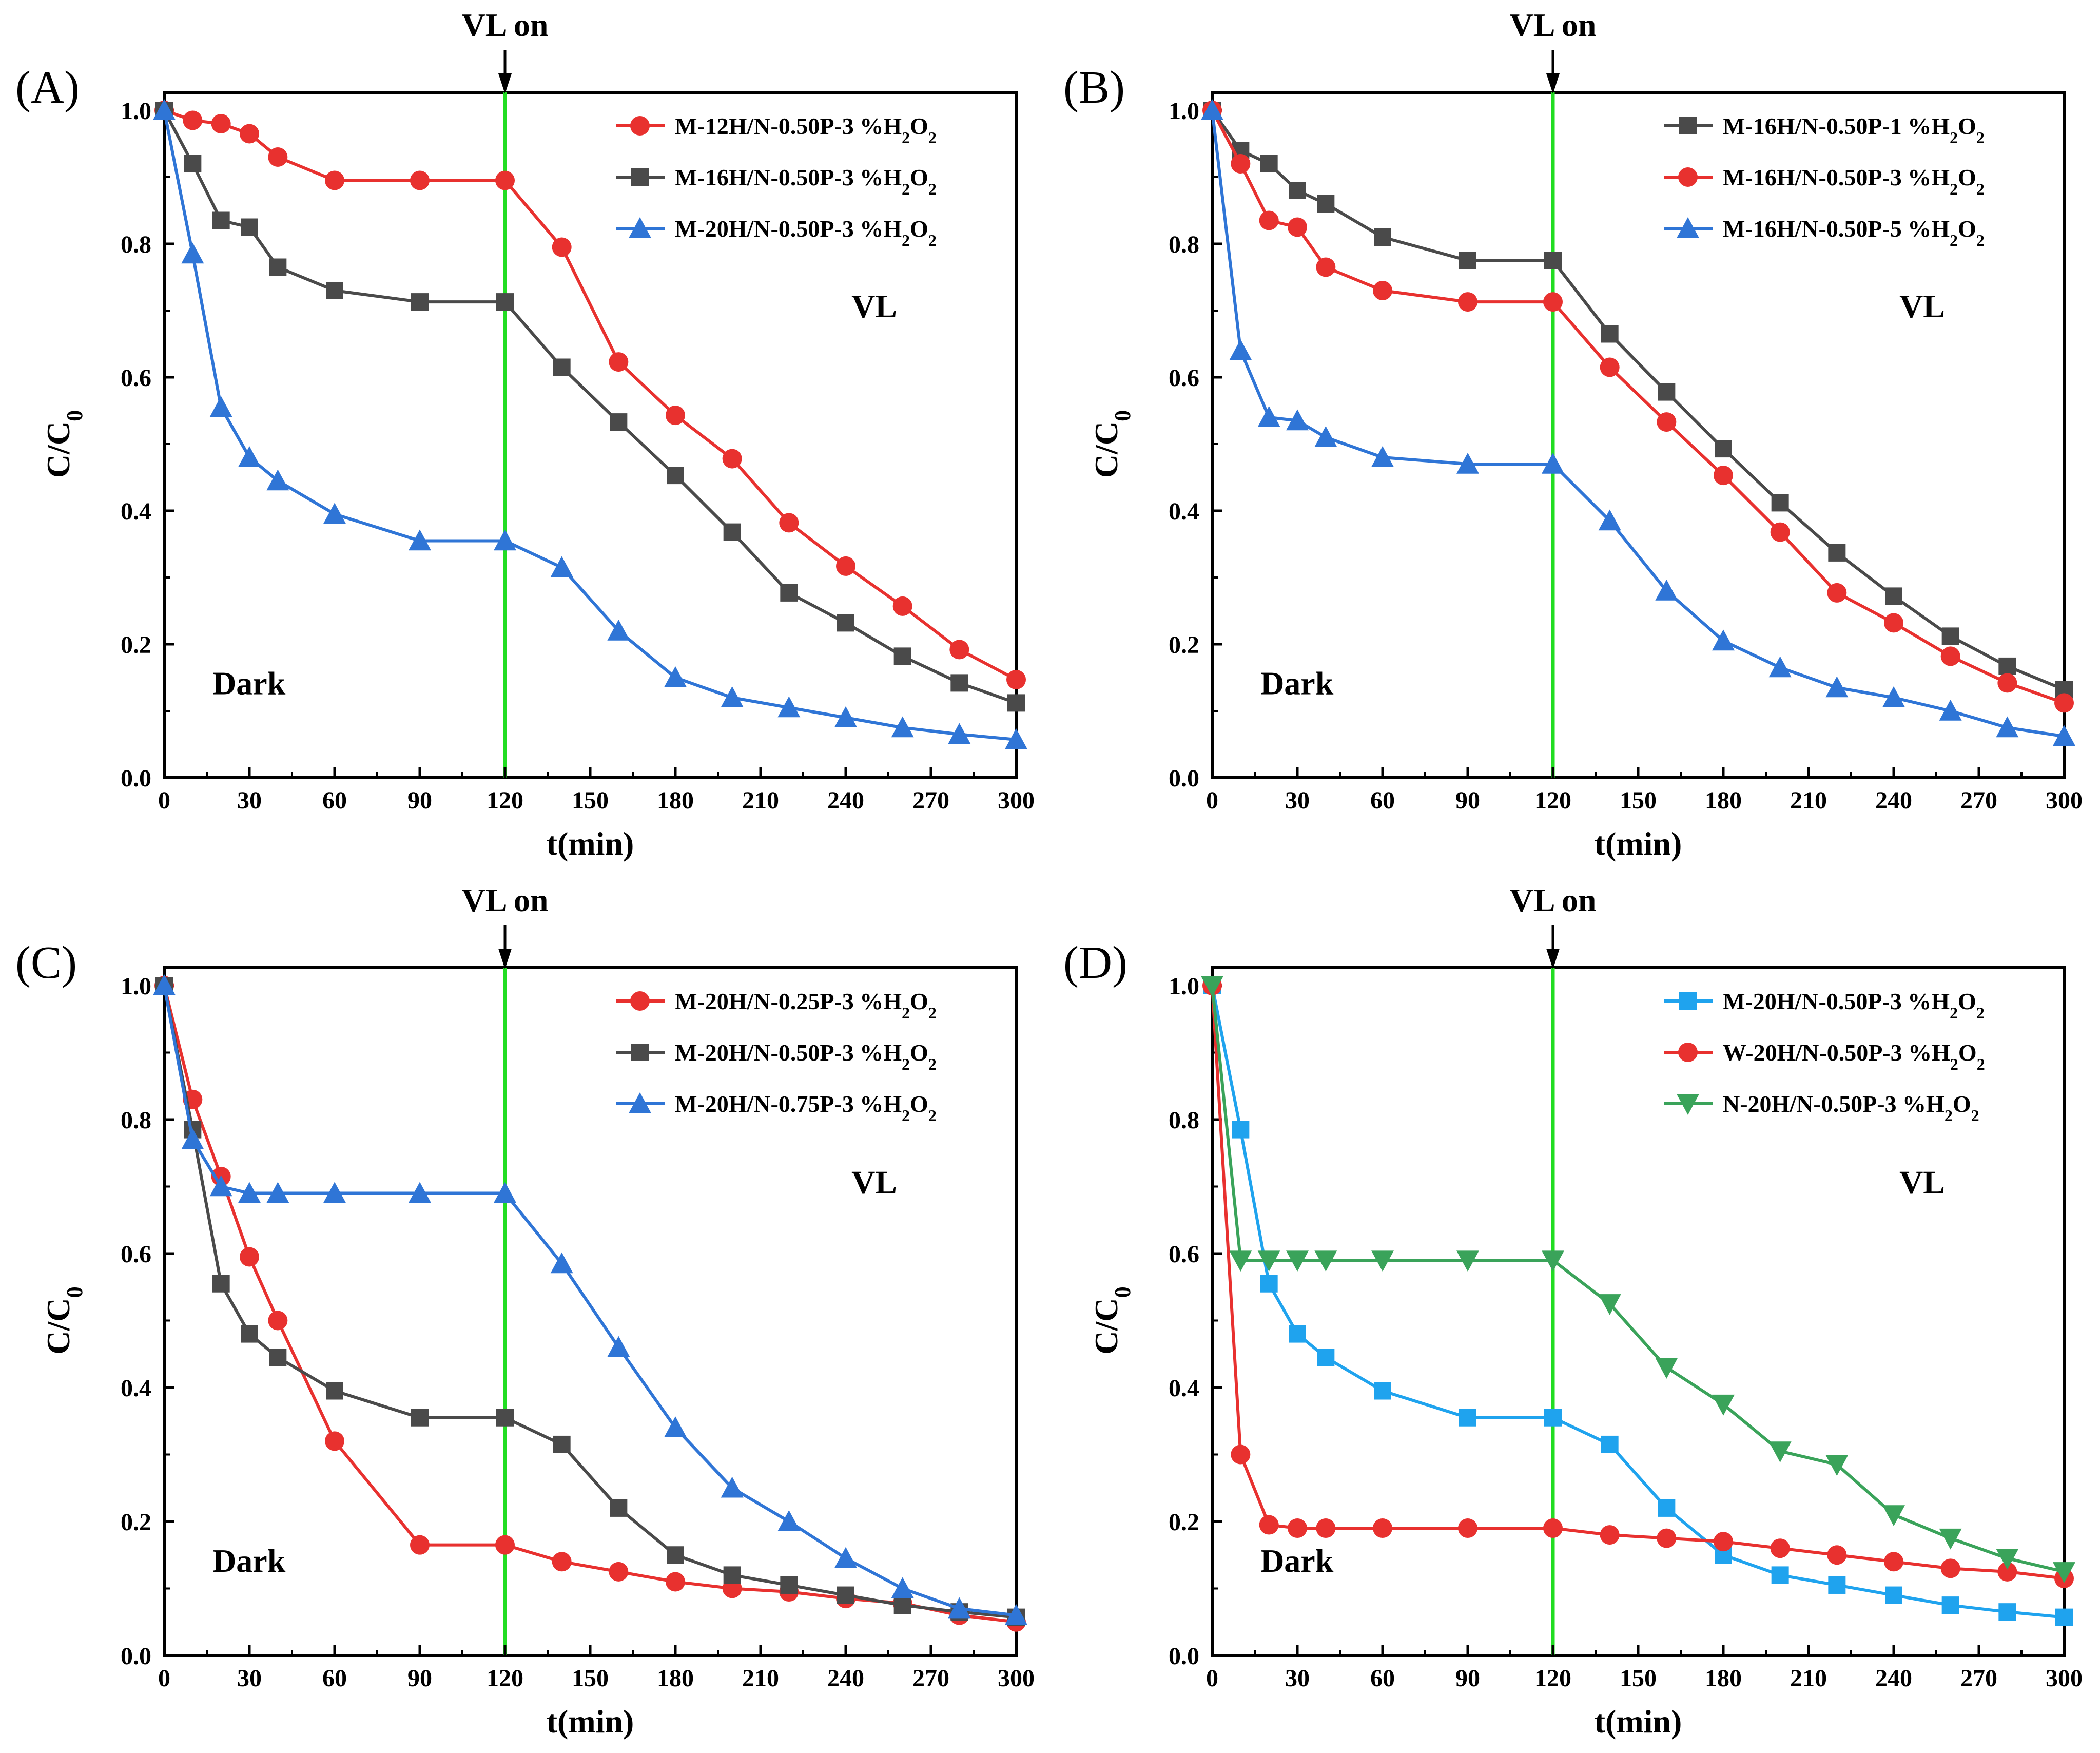 The image size is (2100, 1753). Describe the element at coordinates (1184, 1255) in the screenshot. I see `y-tick-label: 0.6` at that location.